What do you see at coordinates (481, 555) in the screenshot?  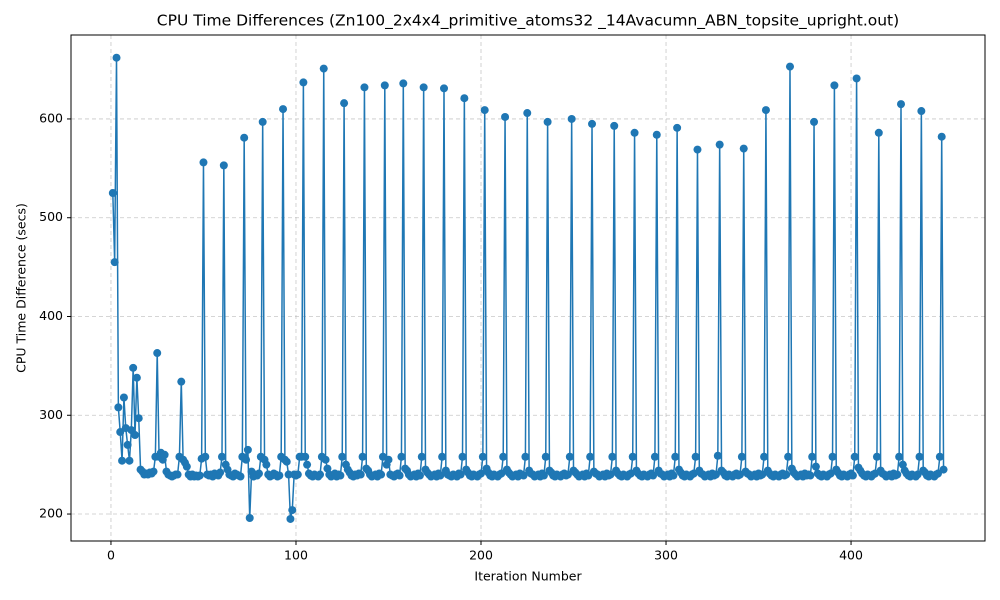 I see `x-tick-label: 200` at bounding box center [481, 555].